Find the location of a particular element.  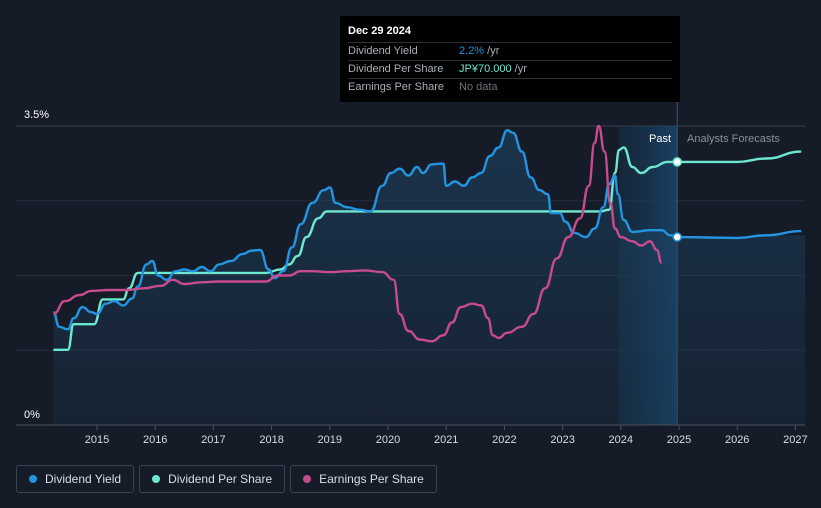

x-tick-label: 2026 is located at coordinates (737, 440).